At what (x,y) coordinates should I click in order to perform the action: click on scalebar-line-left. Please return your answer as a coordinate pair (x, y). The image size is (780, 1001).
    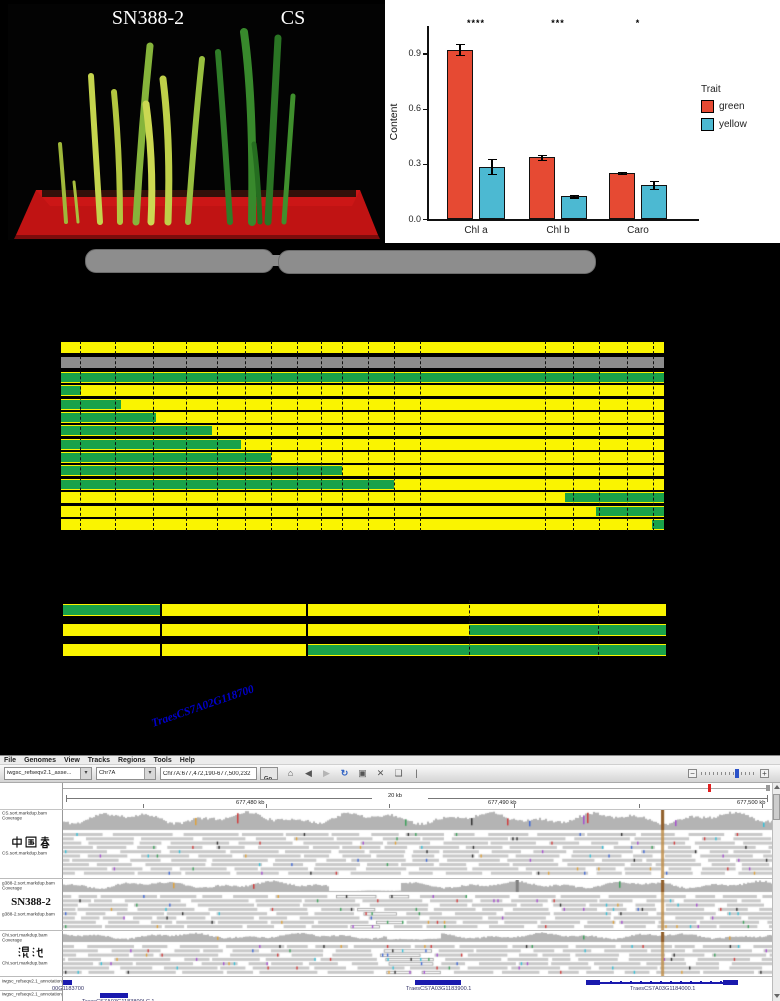
    Looking at the image, I should click on (219, 798).